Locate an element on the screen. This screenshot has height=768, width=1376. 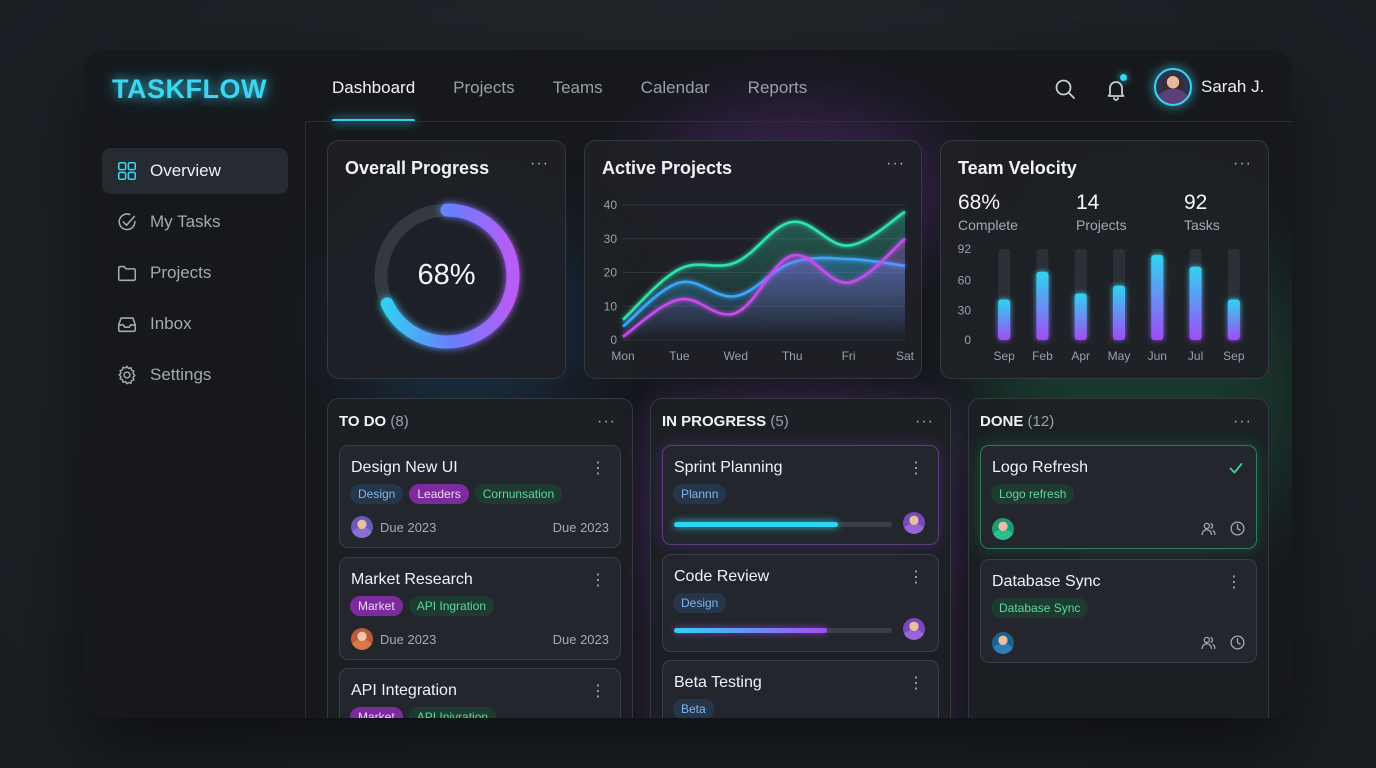
tag-list: Beta is located at coordinates (696, 708).